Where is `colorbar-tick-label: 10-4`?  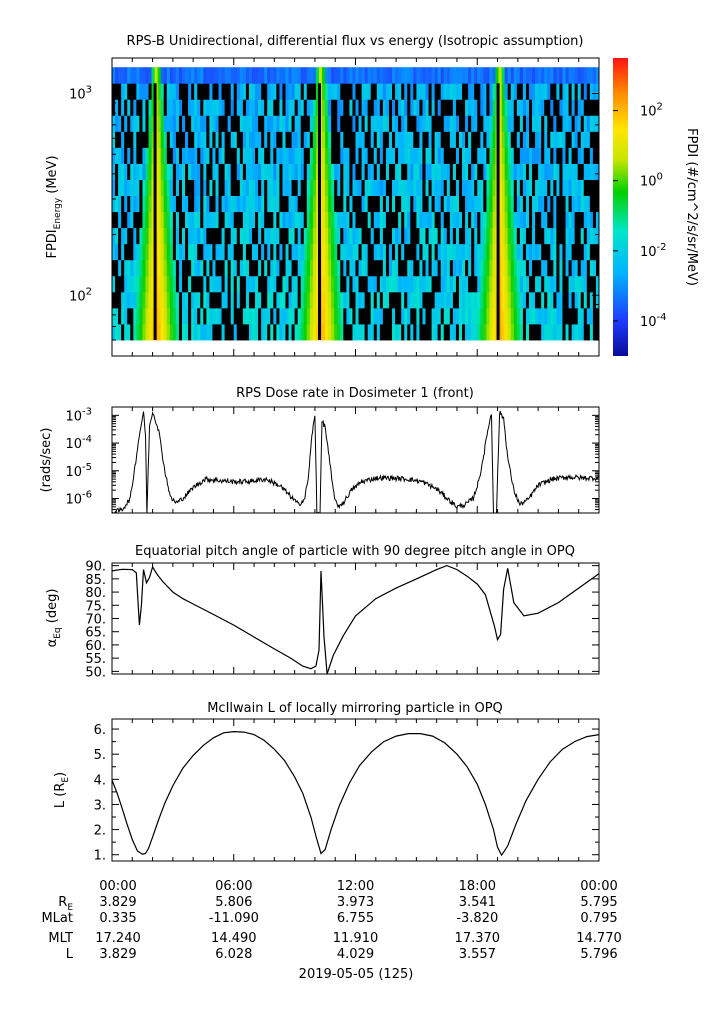 colorbar-tick-label: 10-4 is located at coordinates (653, 321).